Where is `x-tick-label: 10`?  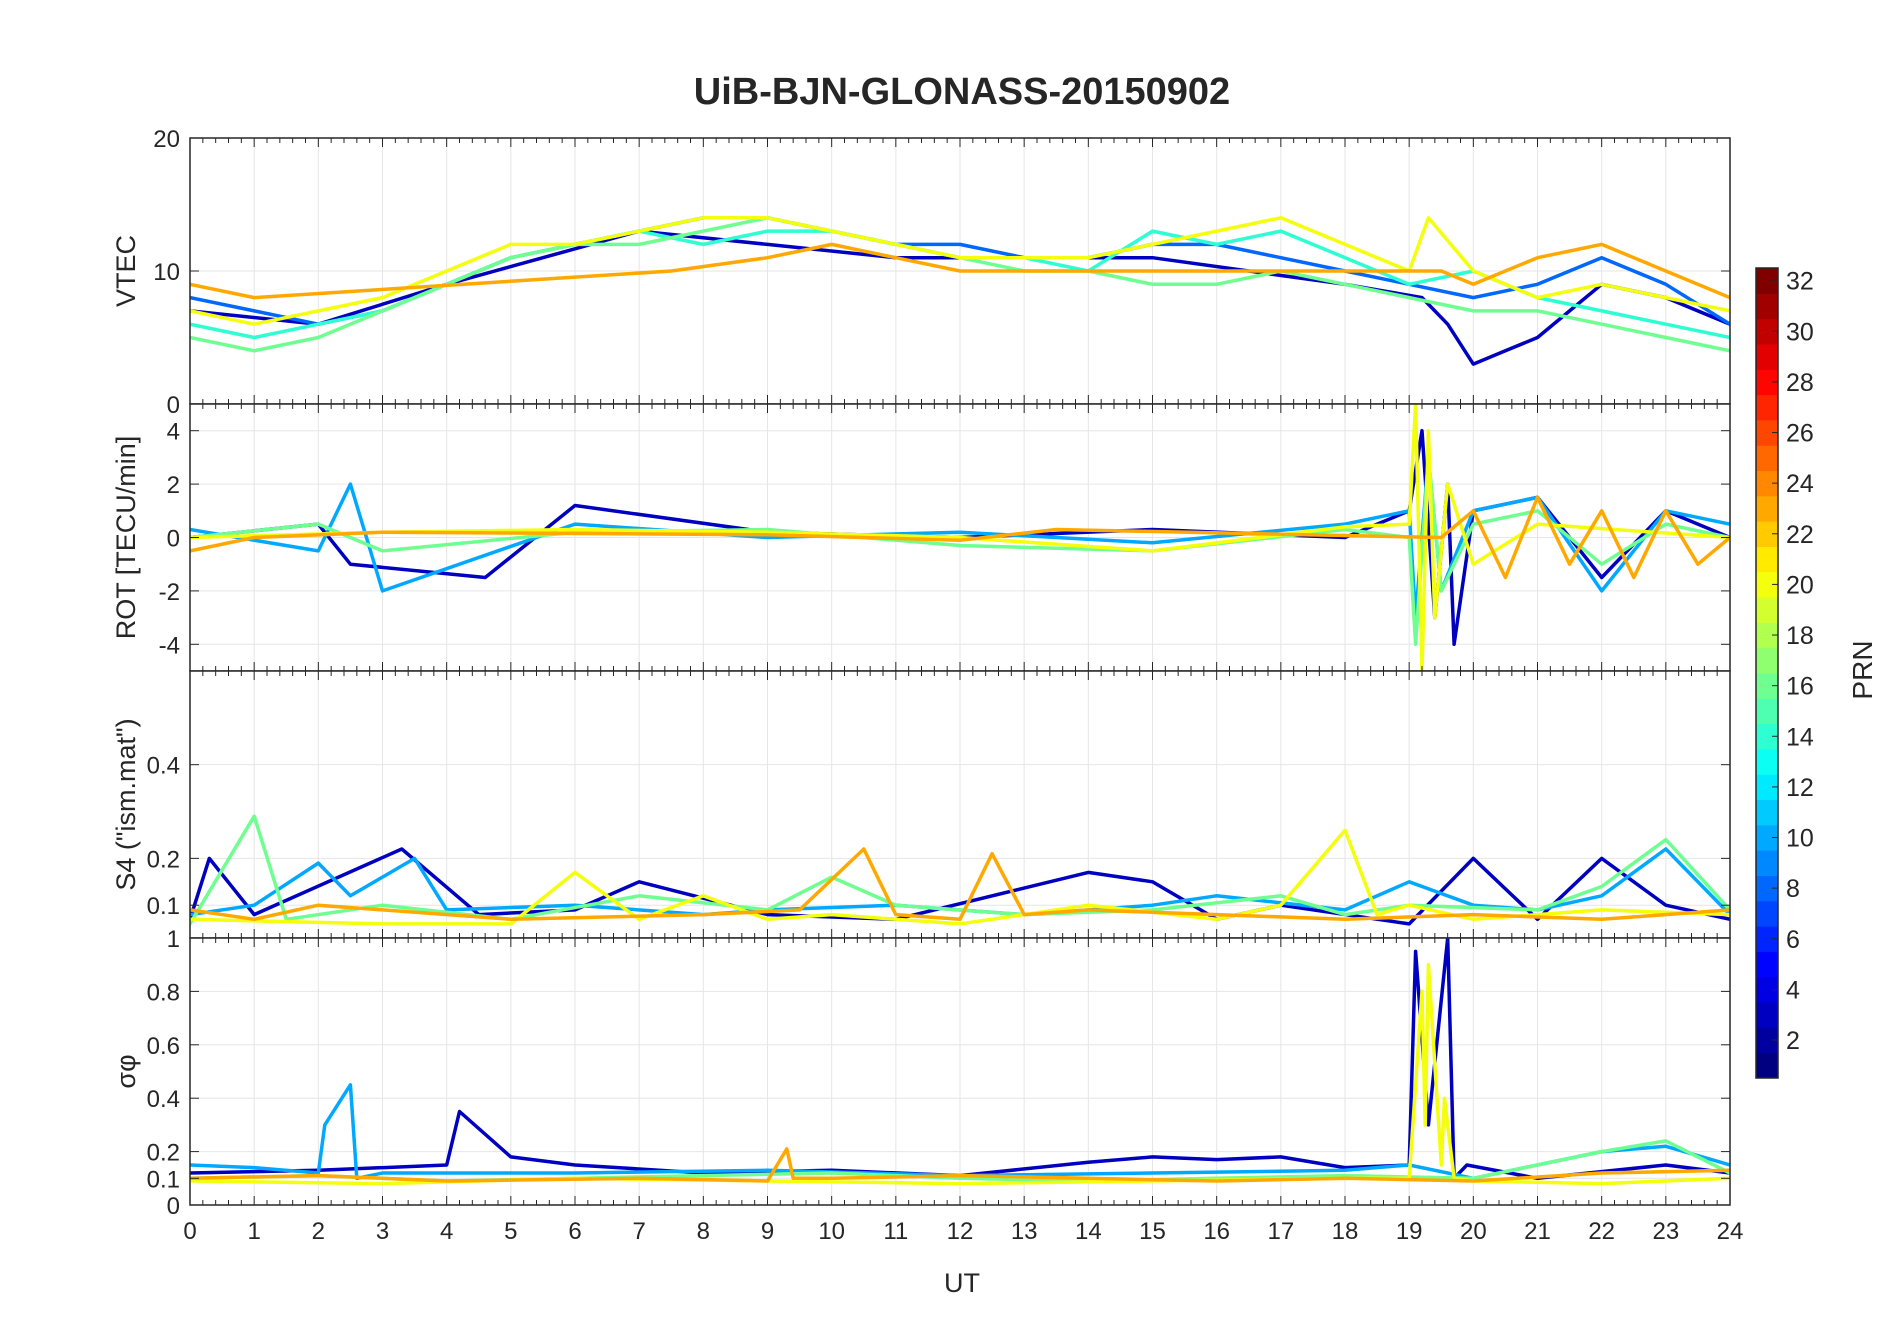 x-tick-label: 10 is located at coordinates (831, 1231).